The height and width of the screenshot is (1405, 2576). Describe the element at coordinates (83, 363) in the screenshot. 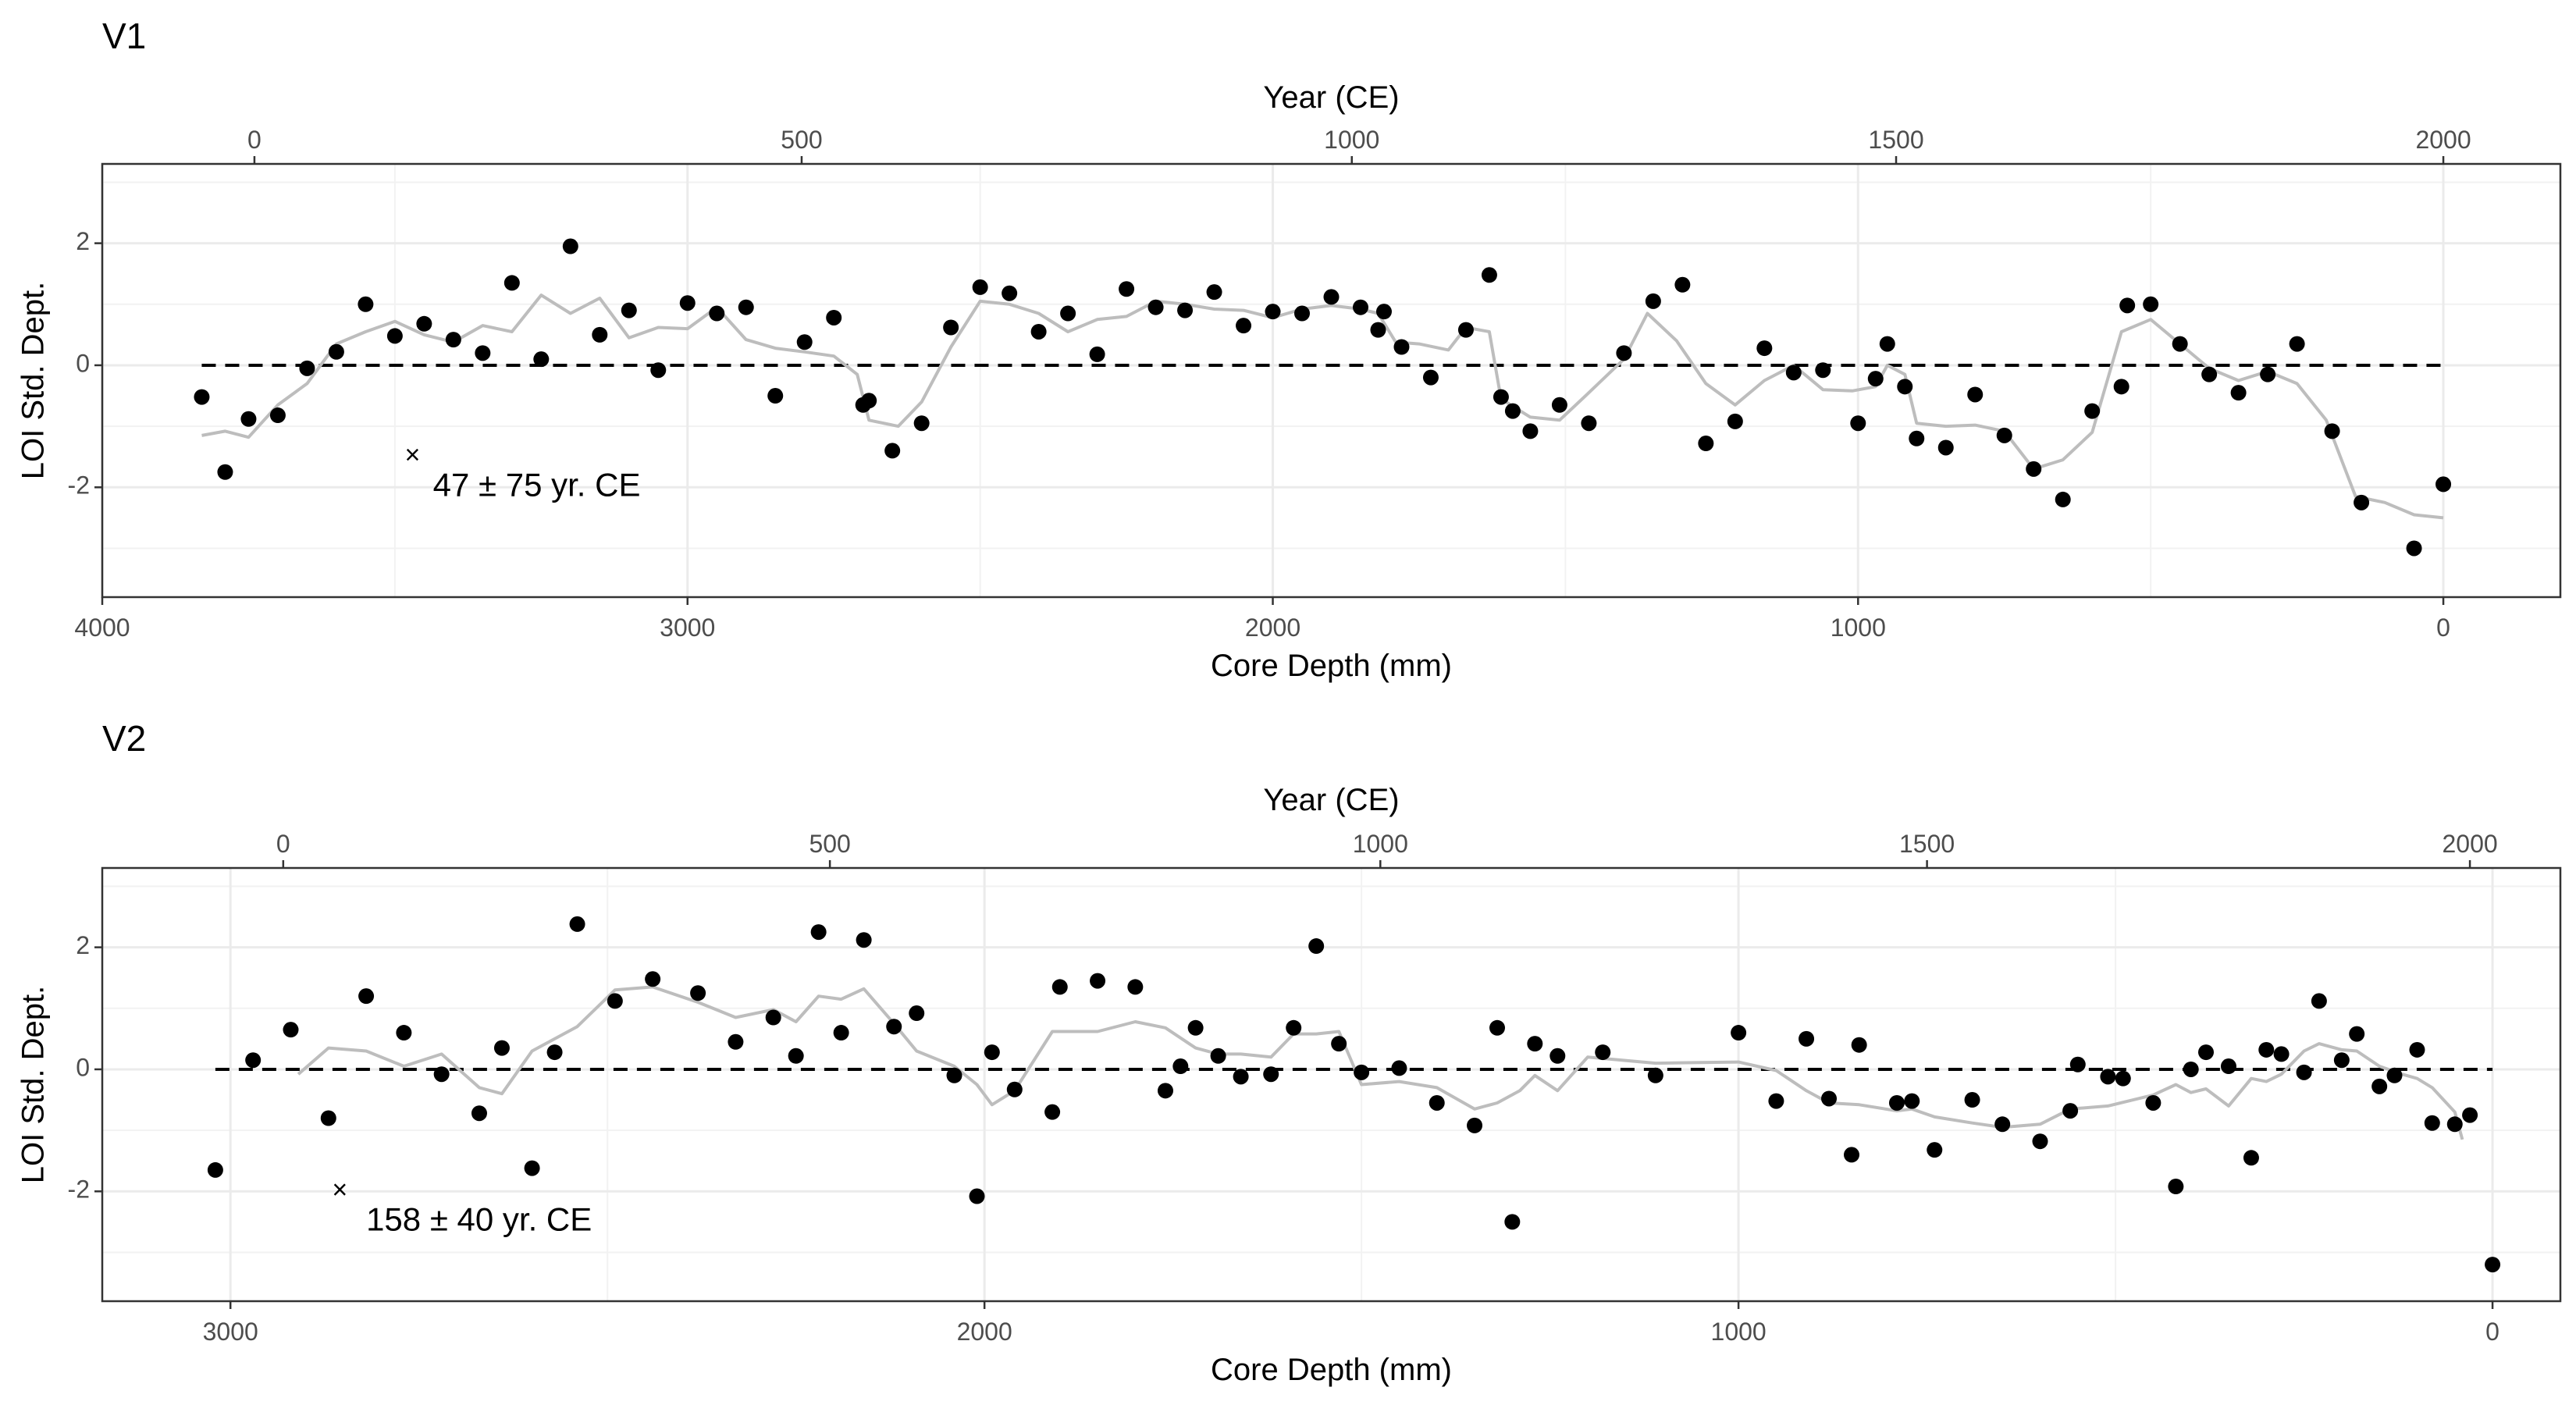

I see `y-tick-label: 0` at that location.